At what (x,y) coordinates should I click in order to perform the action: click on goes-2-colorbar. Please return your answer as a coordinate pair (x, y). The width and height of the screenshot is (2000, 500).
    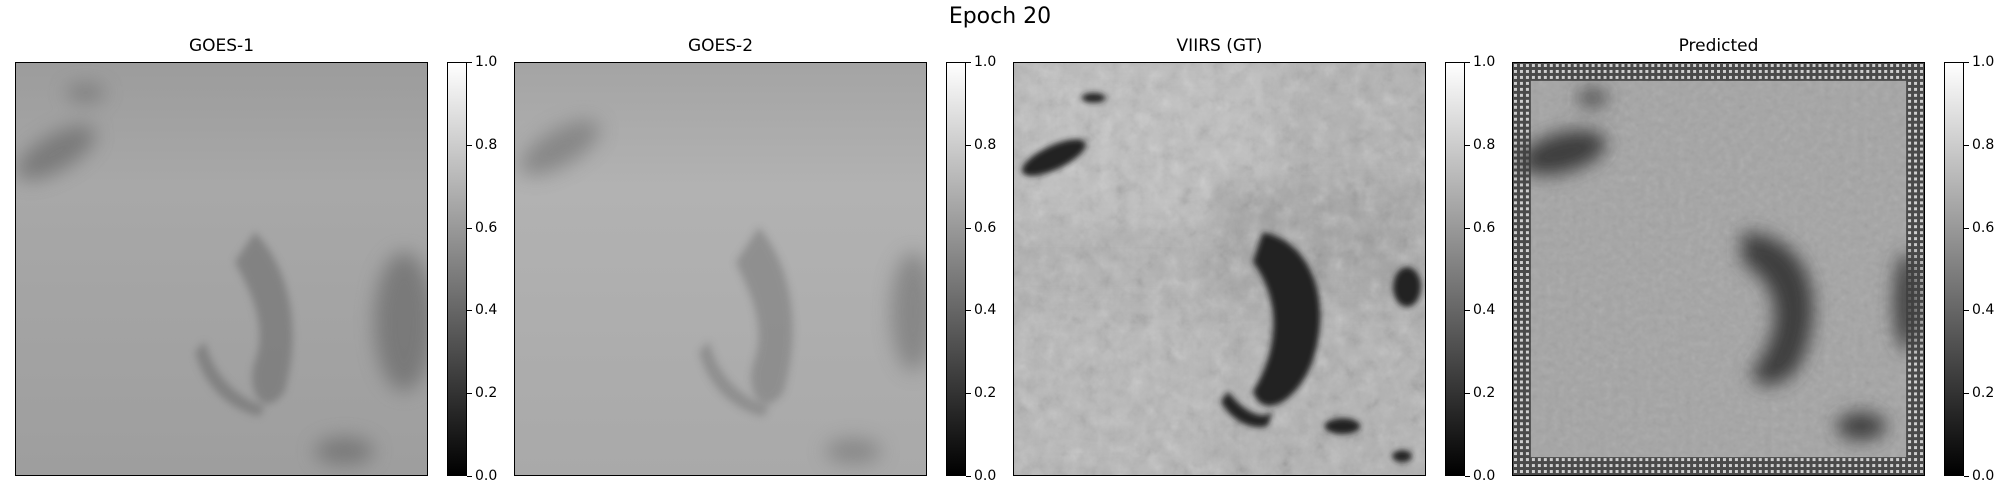
    Looking at the image, I should click on (956, 269).